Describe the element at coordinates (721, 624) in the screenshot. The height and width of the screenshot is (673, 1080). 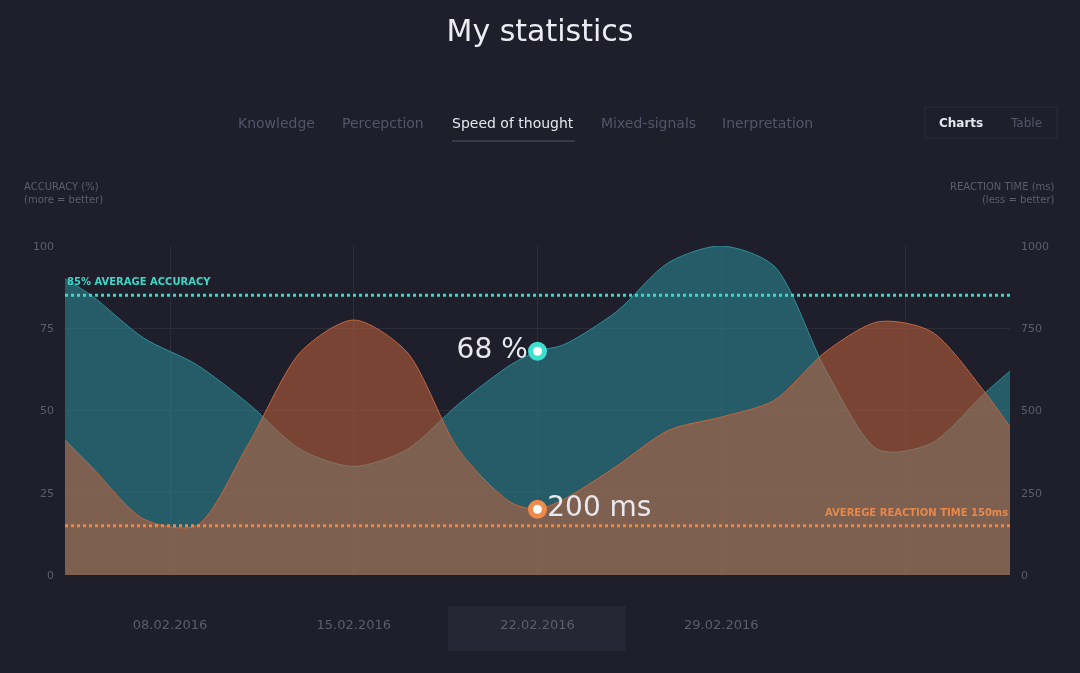
I see `x-tick-label: 29.02.2016` at that location.